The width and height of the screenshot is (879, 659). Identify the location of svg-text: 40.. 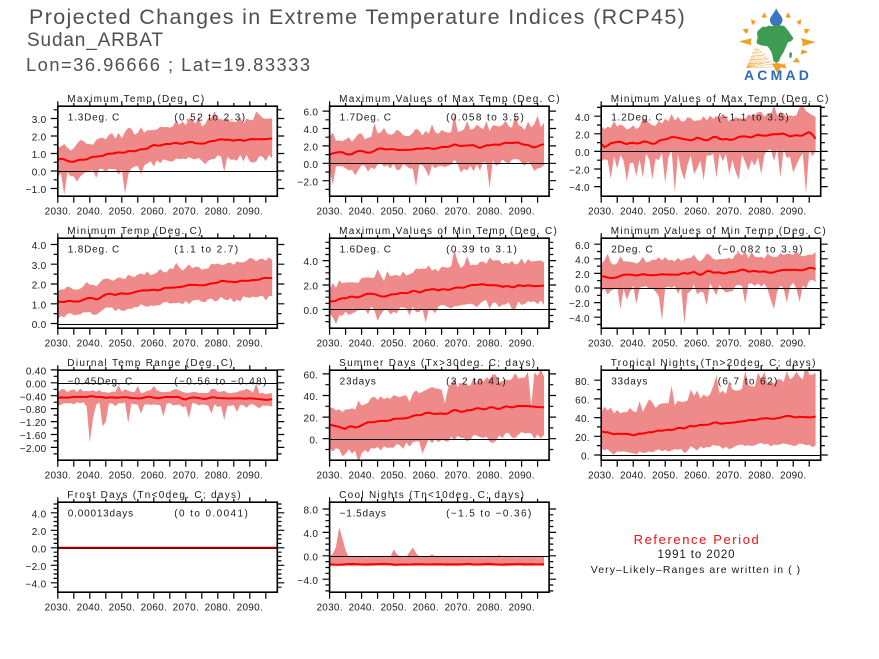
(582, 419).